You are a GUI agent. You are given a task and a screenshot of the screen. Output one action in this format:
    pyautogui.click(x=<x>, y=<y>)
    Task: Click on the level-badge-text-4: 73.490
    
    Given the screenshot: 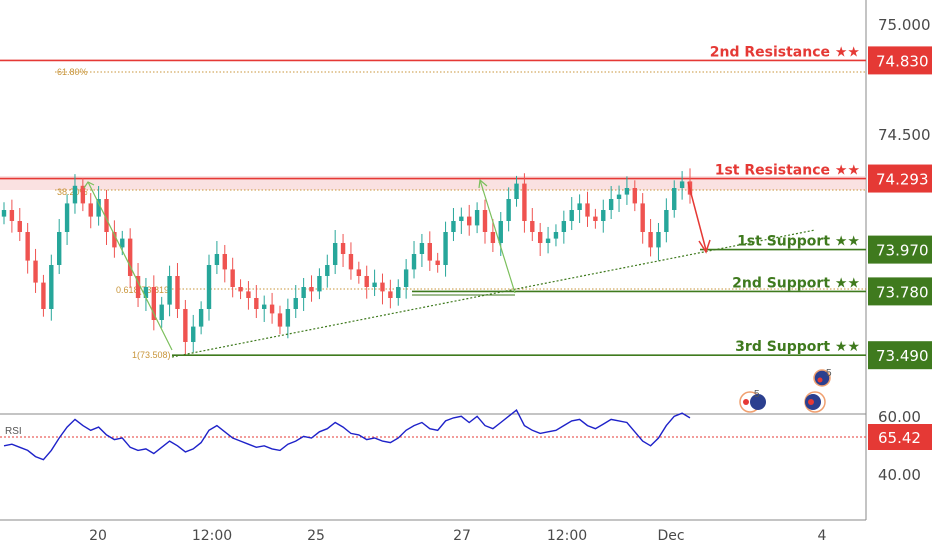 What is the action you would take?
    pyautogui.click(x=902, y=356)
    